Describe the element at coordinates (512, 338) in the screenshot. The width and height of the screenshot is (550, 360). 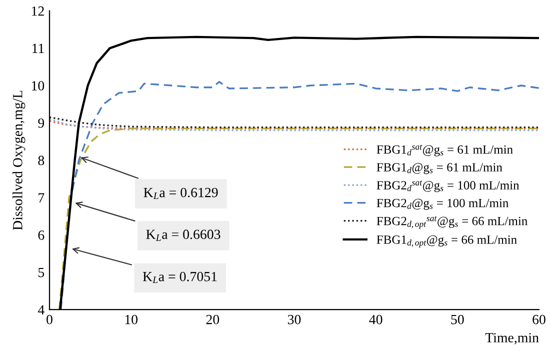
I see `x-axis-title: Time,min` at that location.